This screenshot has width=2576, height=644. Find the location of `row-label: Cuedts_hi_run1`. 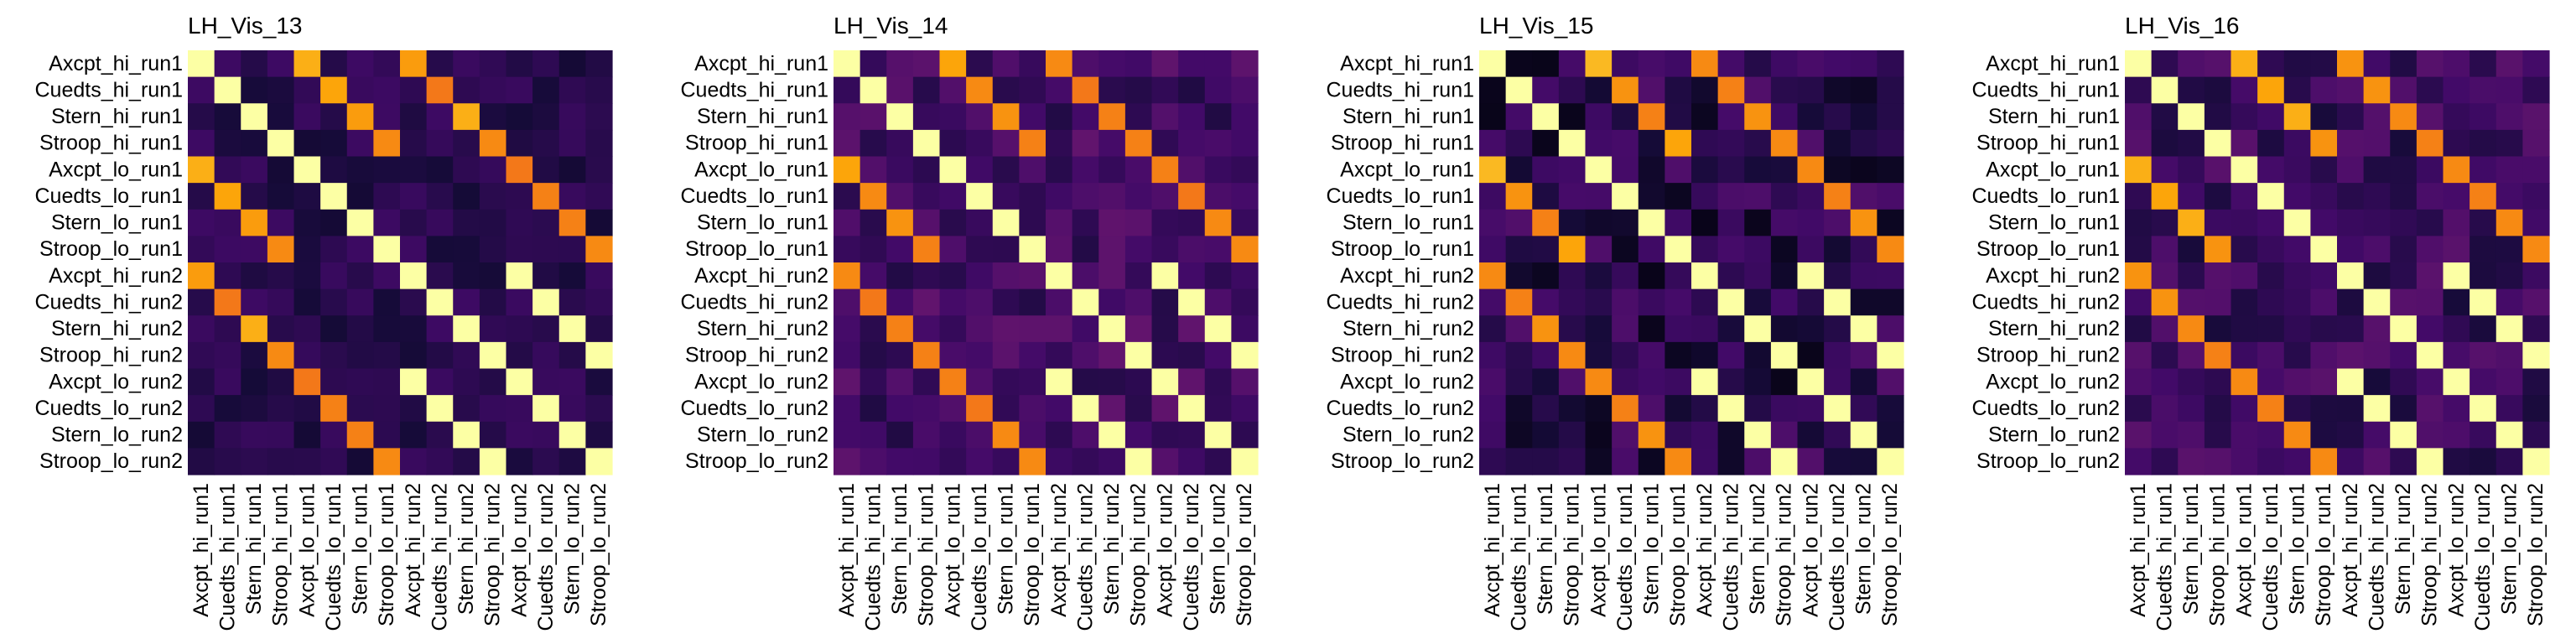

row-label: Cuedts_hi_run1 is located at coordinates (754, 89).